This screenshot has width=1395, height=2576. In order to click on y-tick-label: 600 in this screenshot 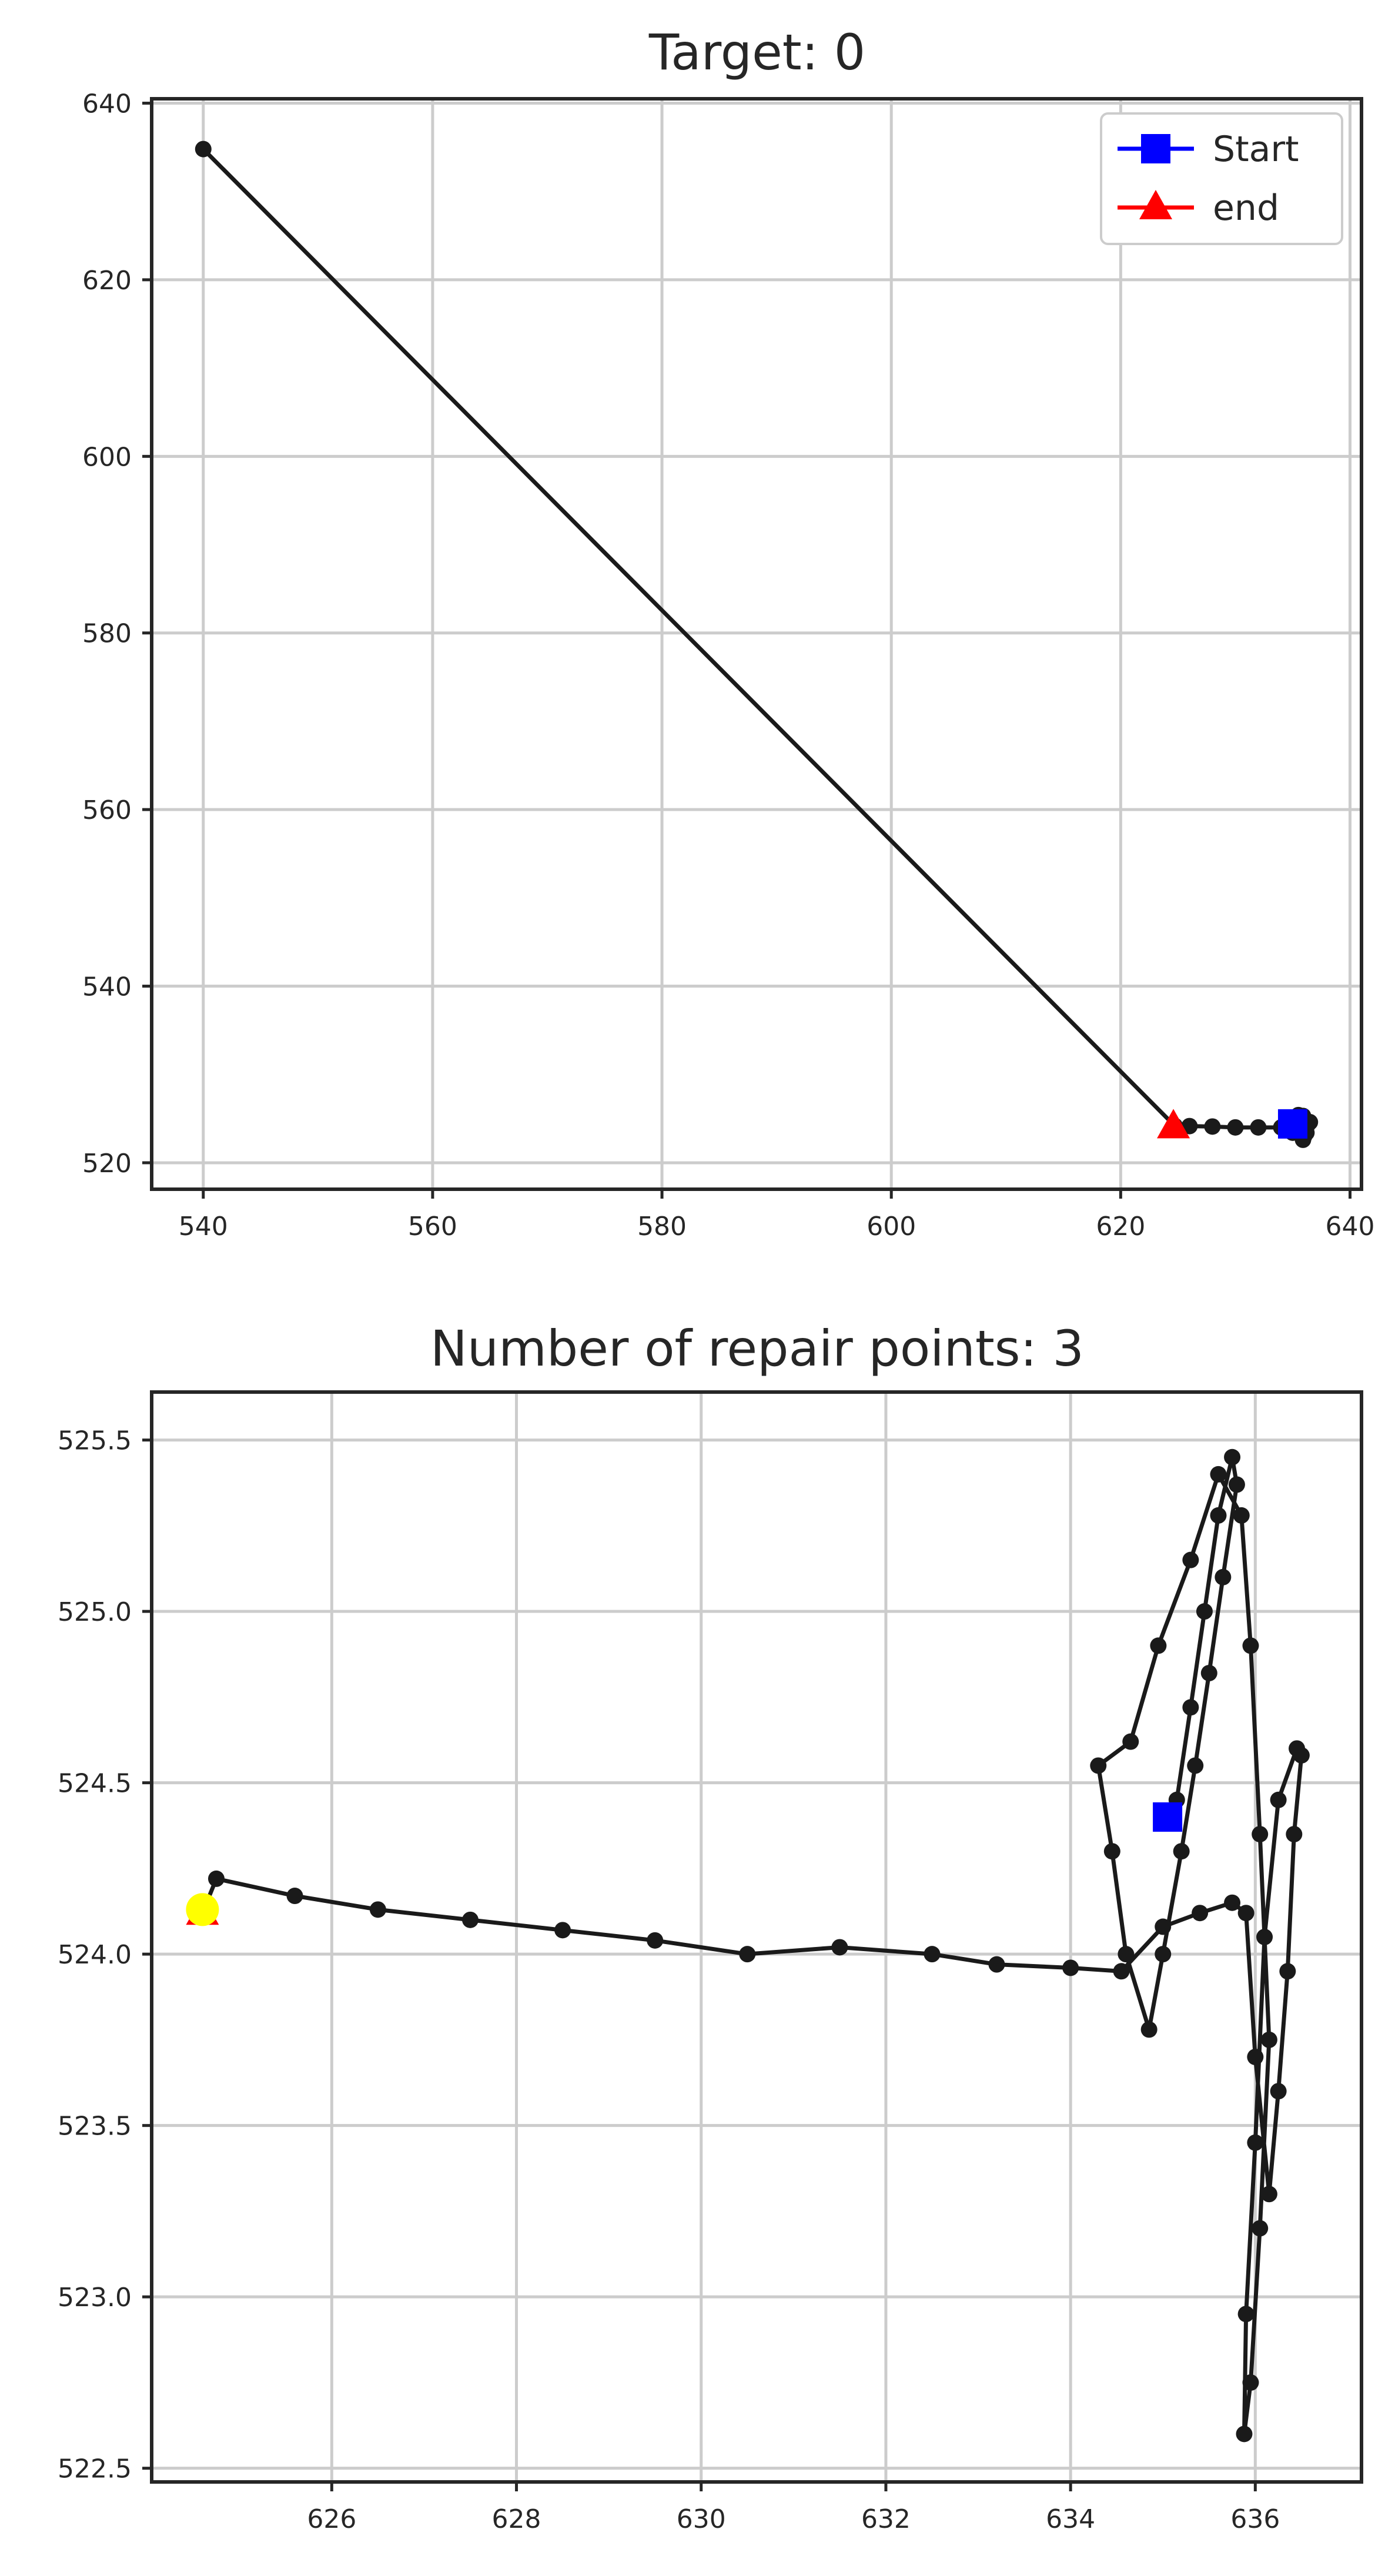, I will do `click(107, 457)`.